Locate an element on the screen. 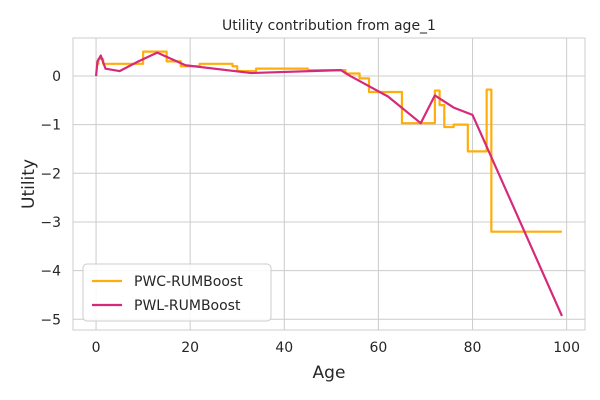 This screenshot has width=600, height=400. legend-label-1: PWL-RUMBoost is located at coordinates (187, 306).